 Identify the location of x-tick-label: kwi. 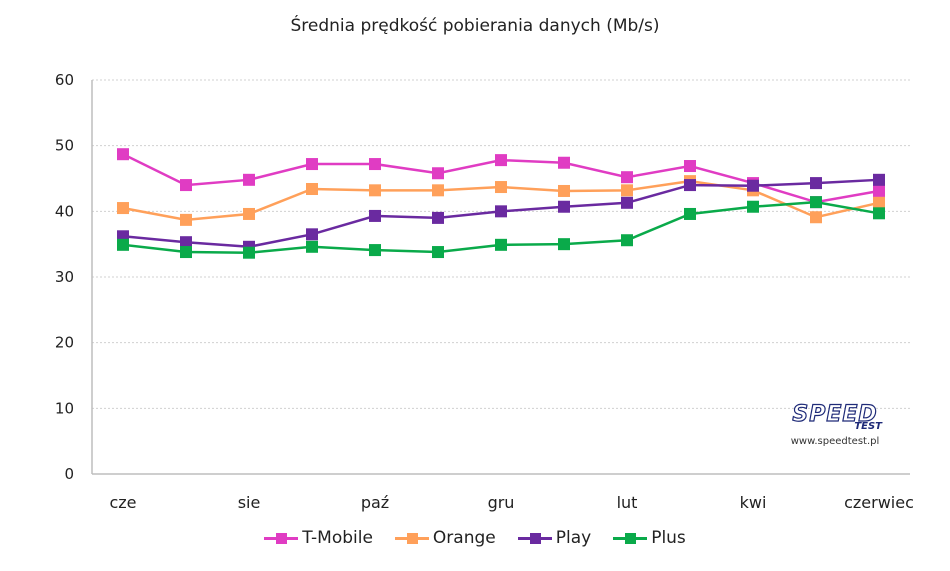
(753, 502).